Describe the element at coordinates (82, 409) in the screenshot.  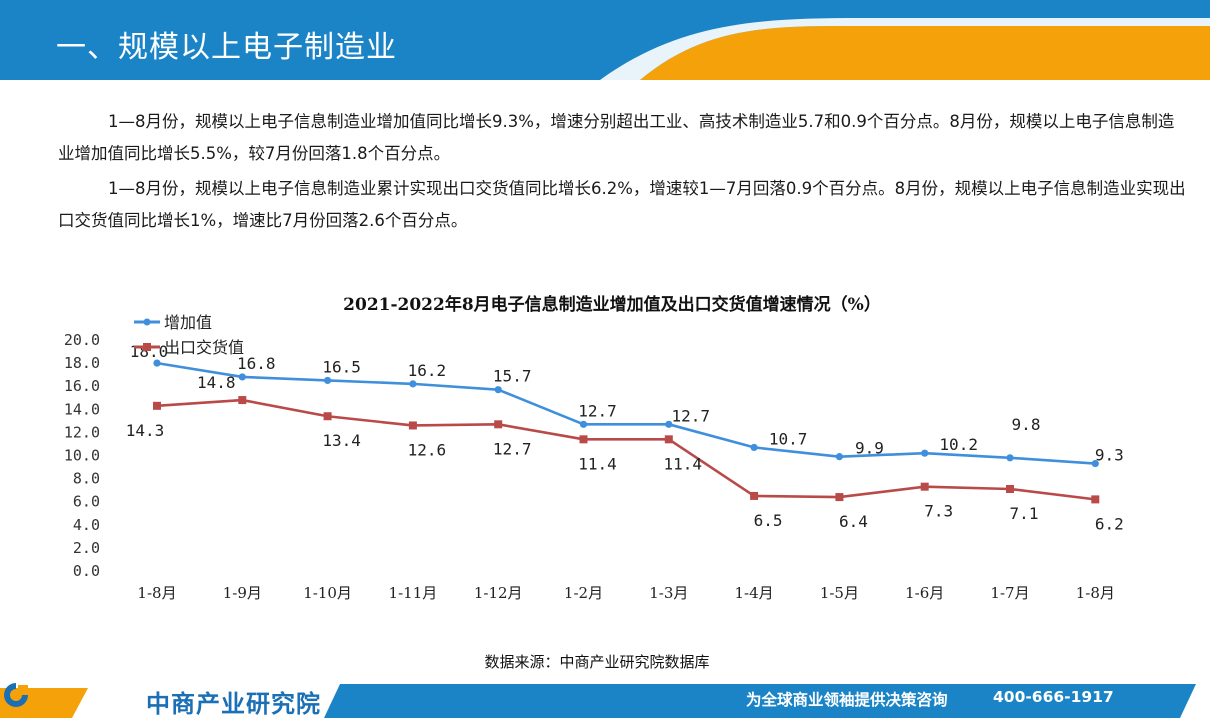
I see `y-tick-label: 14.0` at that location.